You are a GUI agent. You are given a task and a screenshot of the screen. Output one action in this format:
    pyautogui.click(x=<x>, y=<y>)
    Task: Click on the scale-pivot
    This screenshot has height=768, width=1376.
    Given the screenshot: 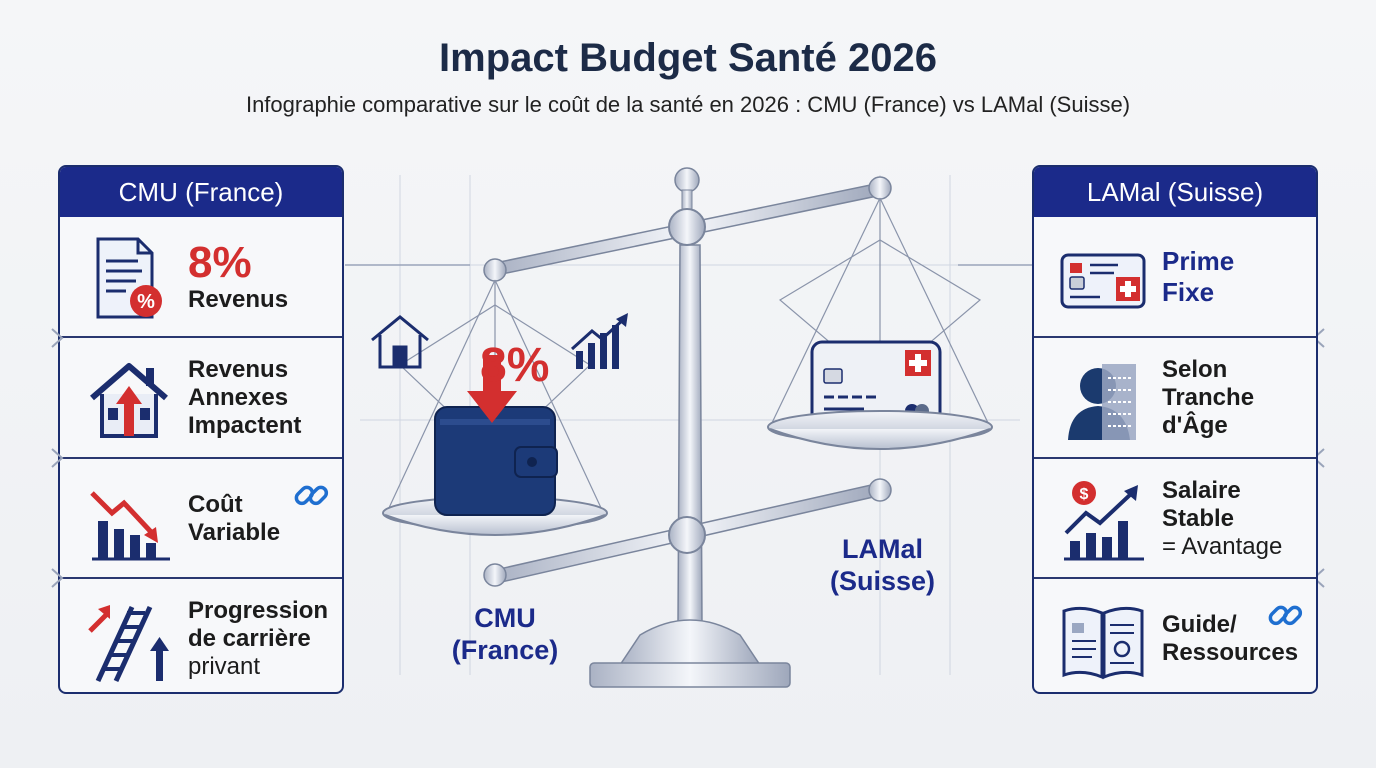 What is the action you would take?
    pyautogui.click(x=687, y=227)
    